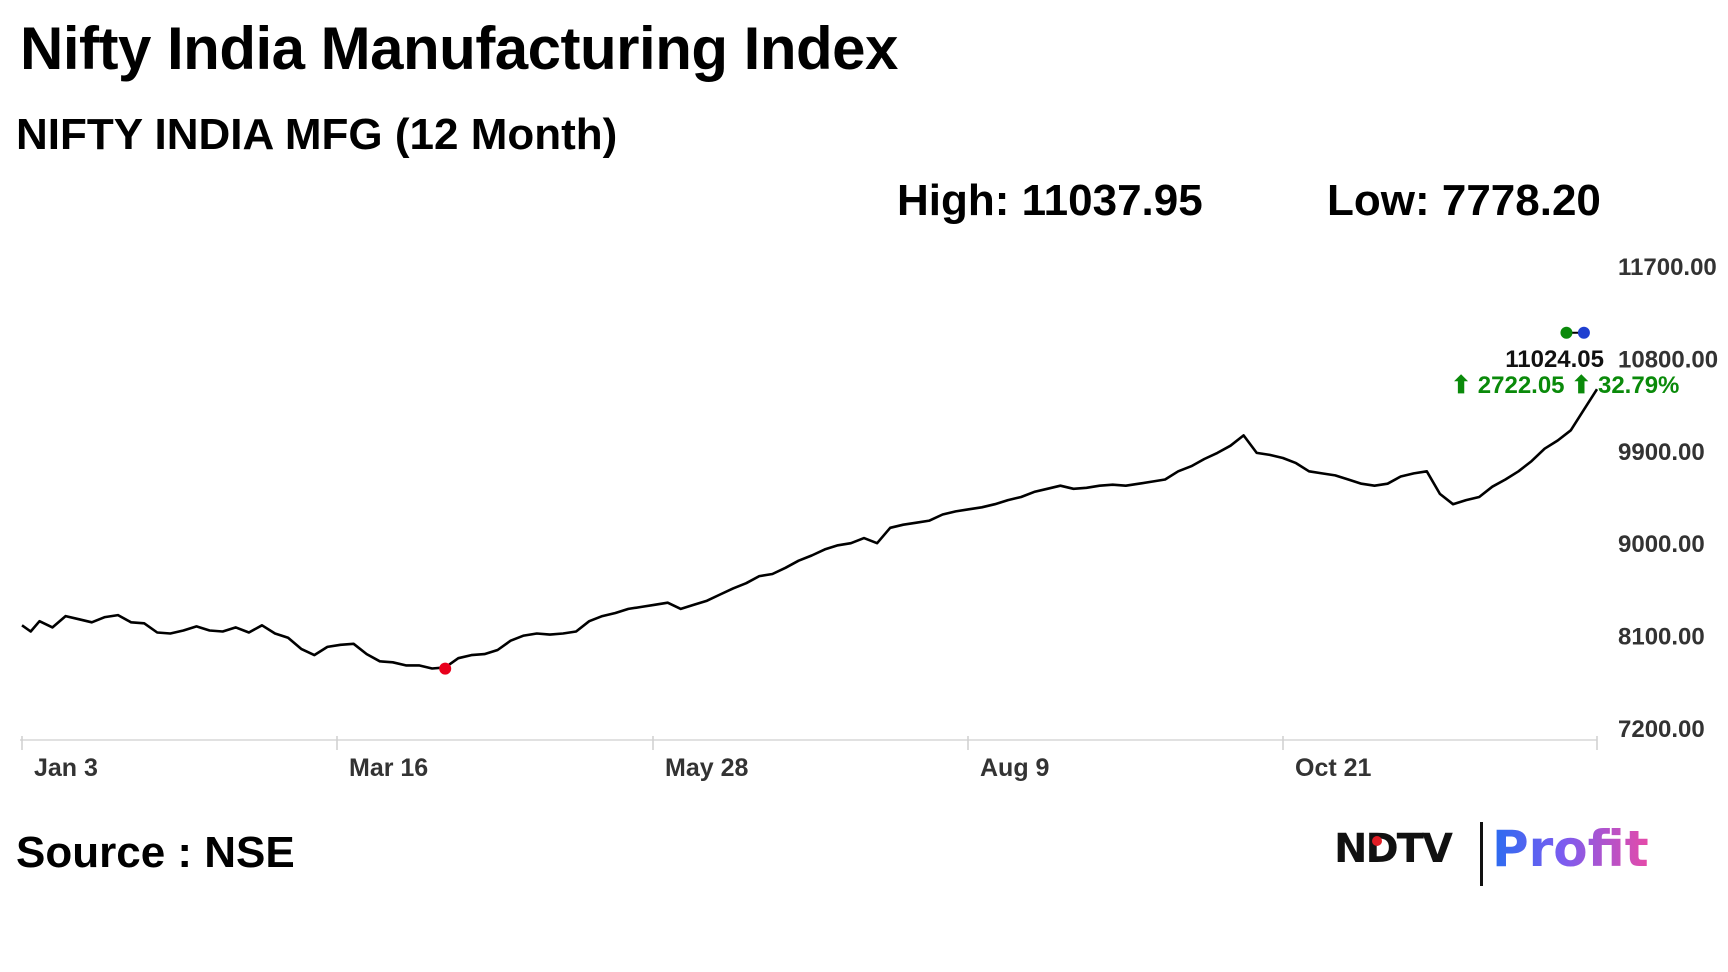  I want to click on low-stat: Low: 7778.20, so click(1464, 200).